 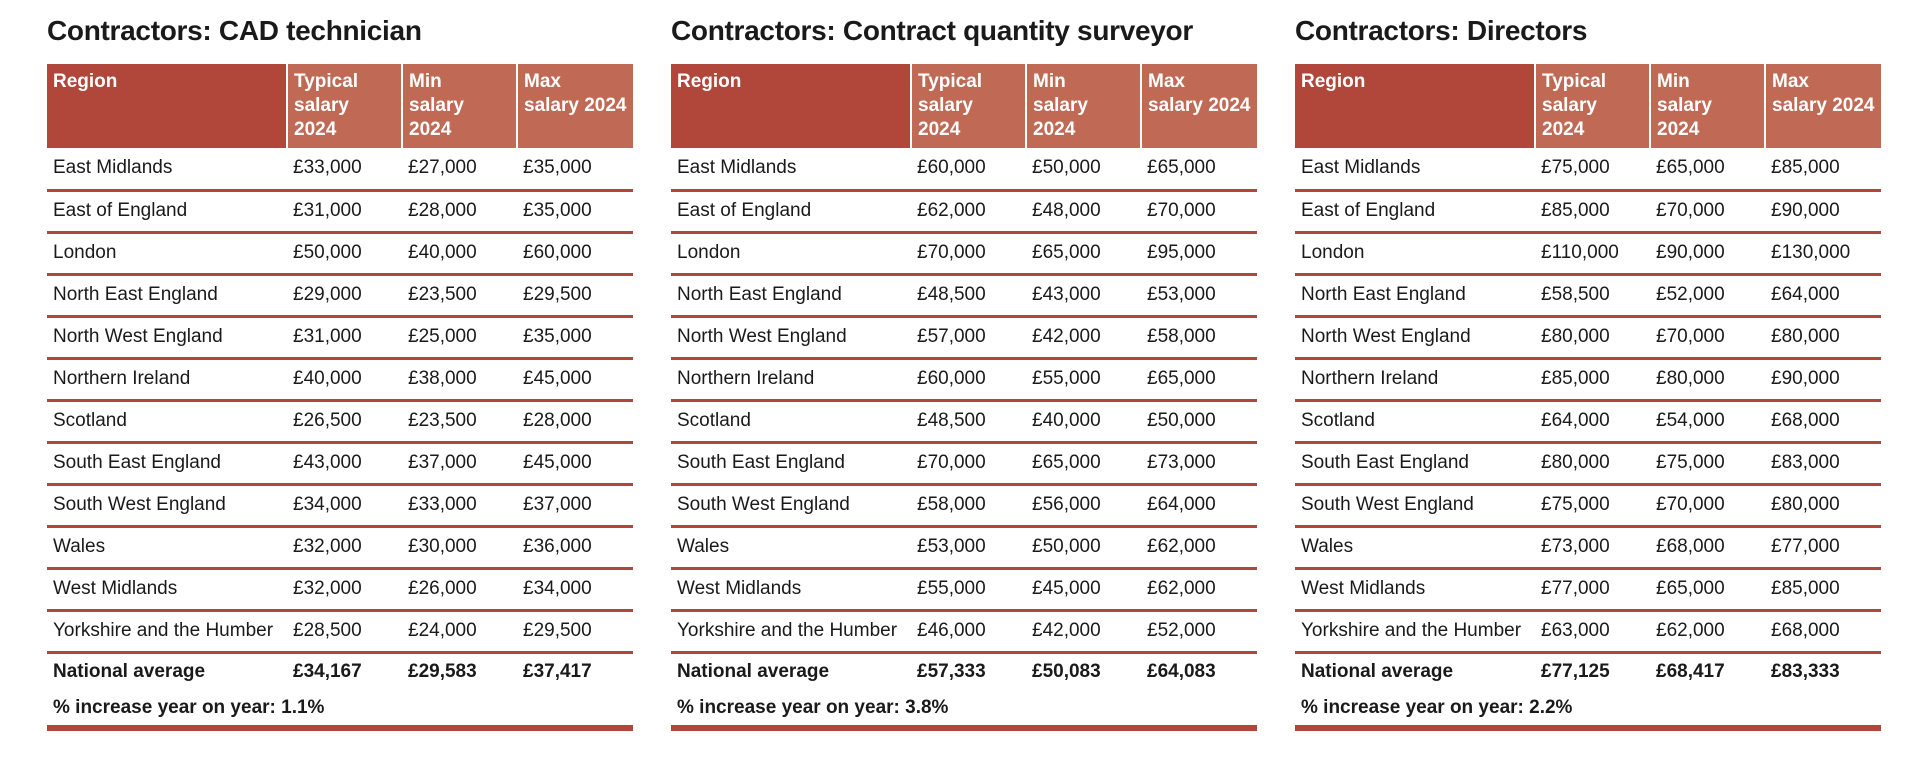 What do you see at coordinates (1592, 548) in the screenshot?
I see `typical-salary-cell: £73,000` at bounding box center [1592, 548].